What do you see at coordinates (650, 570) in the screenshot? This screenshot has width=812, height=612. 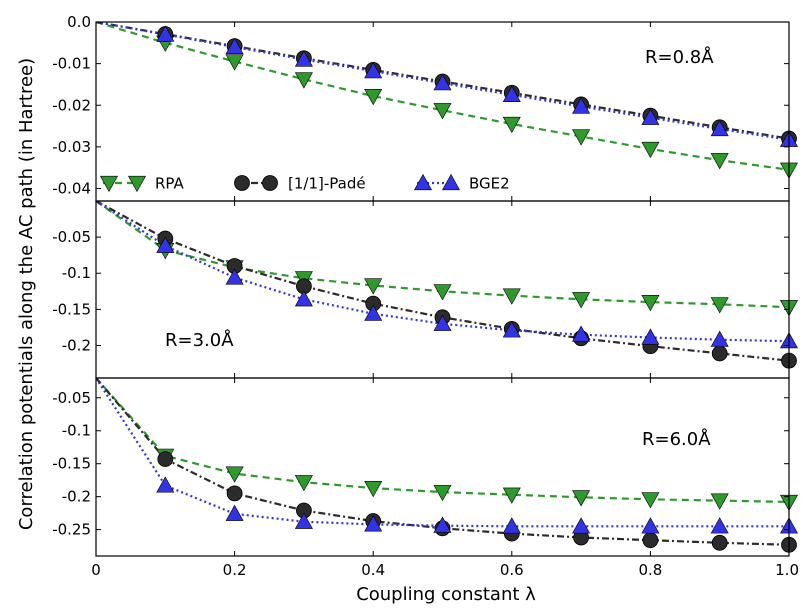 I see `x-tick-label: 0.8` at bounding box center [650, 570].